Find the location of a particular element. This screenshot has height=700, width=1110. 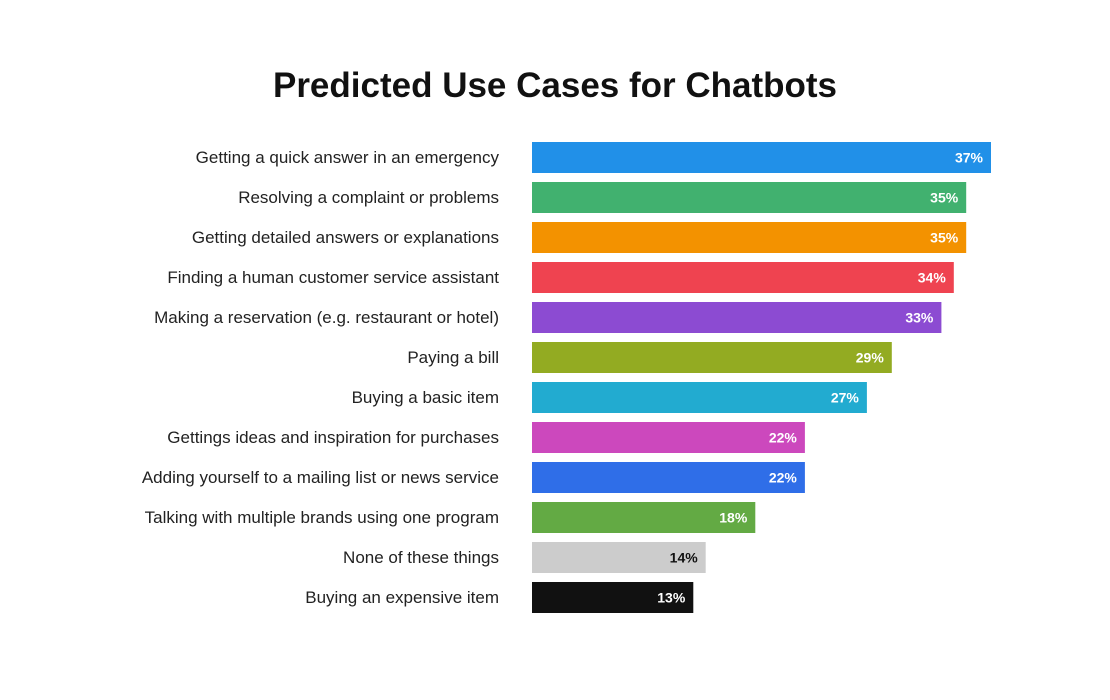

category-label: None of these things is located at coordinates (421, 557).